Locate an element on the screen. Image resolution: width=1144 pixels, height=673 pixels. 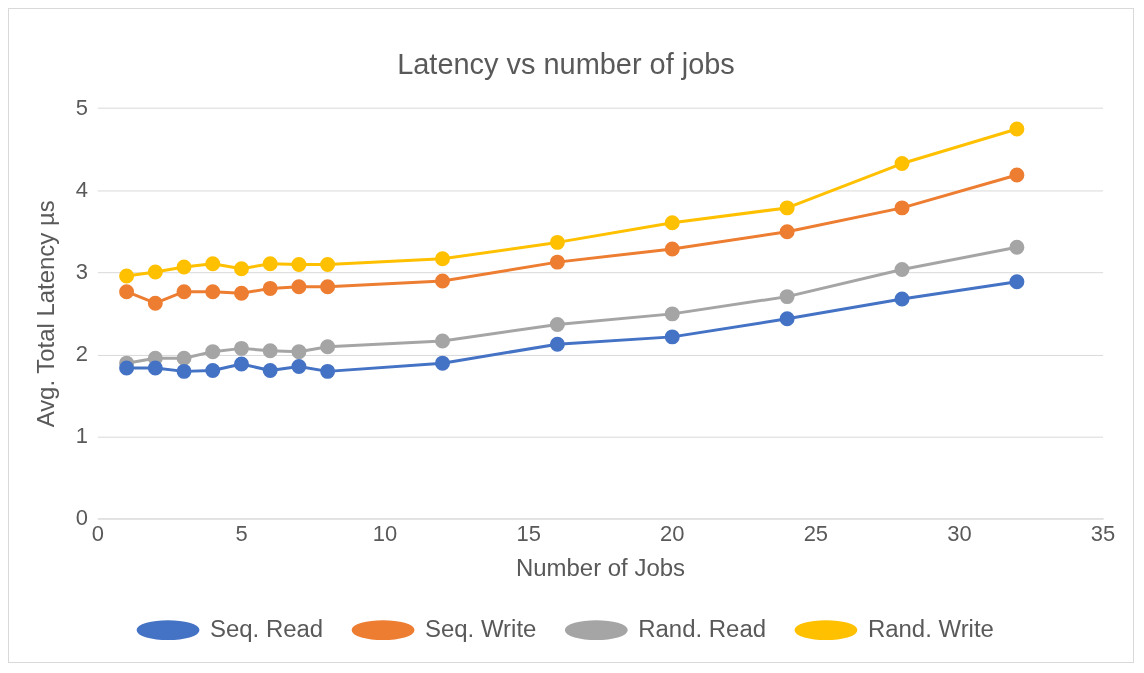
y-tick-label: 2 is located at coordinates (81, 353).